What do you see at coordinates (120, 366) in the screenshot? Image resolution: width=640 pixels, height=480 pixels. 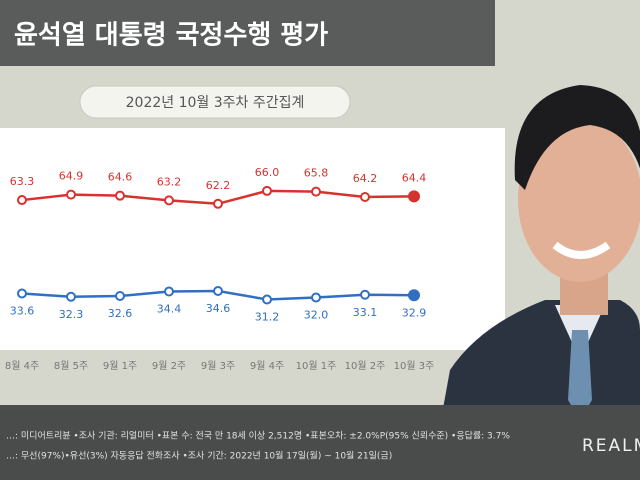 I see `x-tick-label: 9월 1주` at bounding box center [120, 366].